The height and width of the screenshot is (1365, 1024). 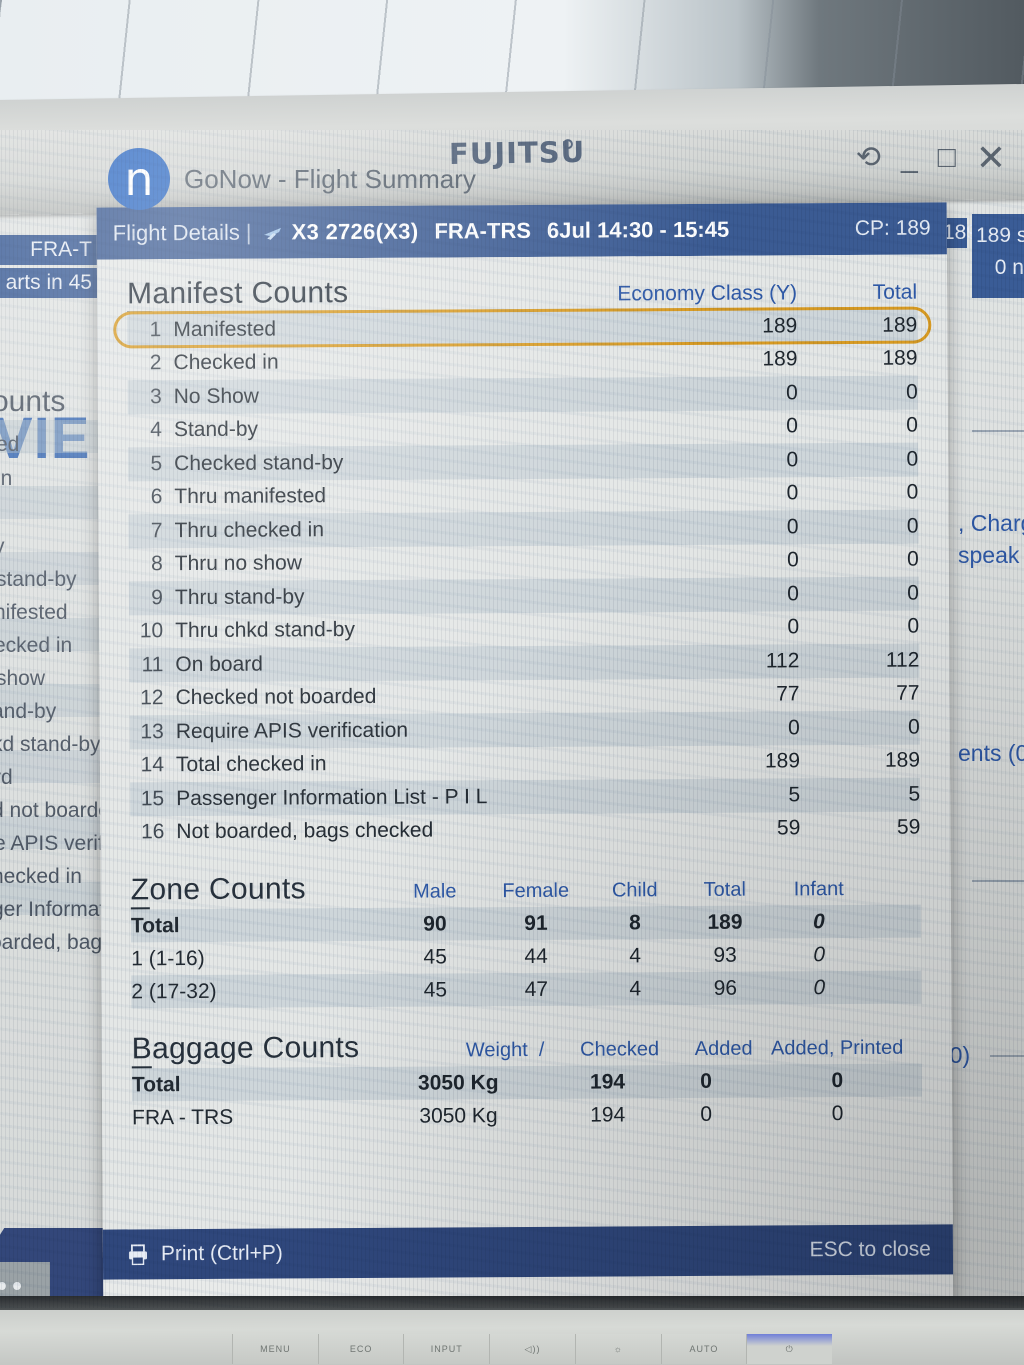 I want to click on column-header-economy: Economy Class (Y), so click(x=707, y=293).